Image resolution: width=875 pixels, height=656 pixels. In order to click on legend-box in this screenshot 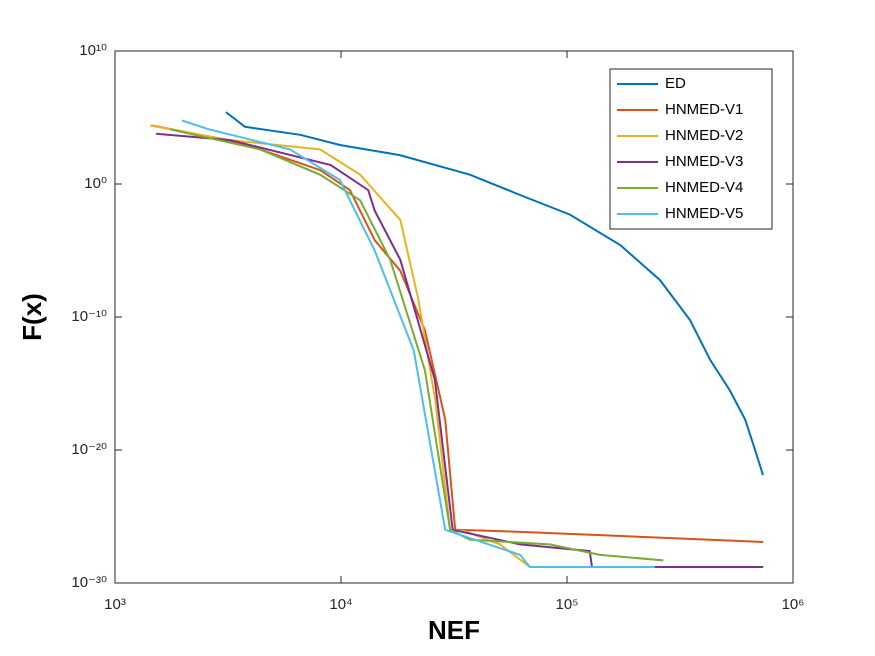, I will do `click(691, 149)`.